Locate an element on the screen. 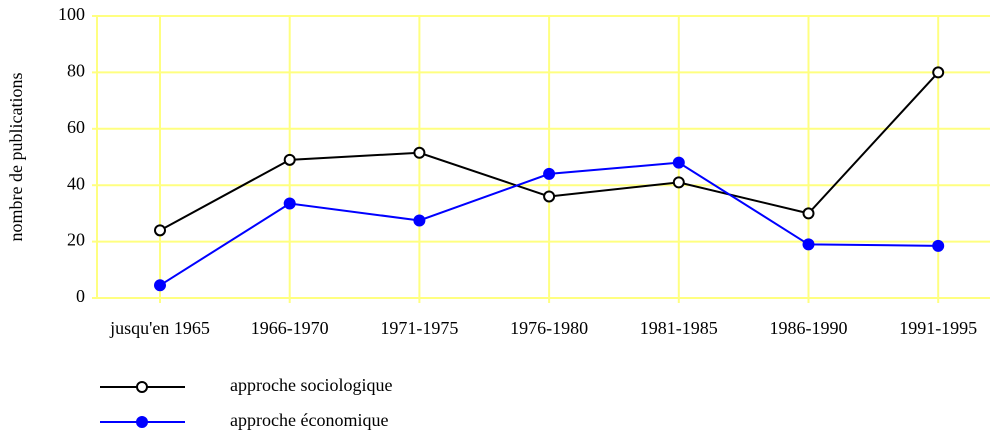 The width and height of the screenshot is (994, 437). x-tick-label: 1981-1985 is located at coordinates (679, 328).